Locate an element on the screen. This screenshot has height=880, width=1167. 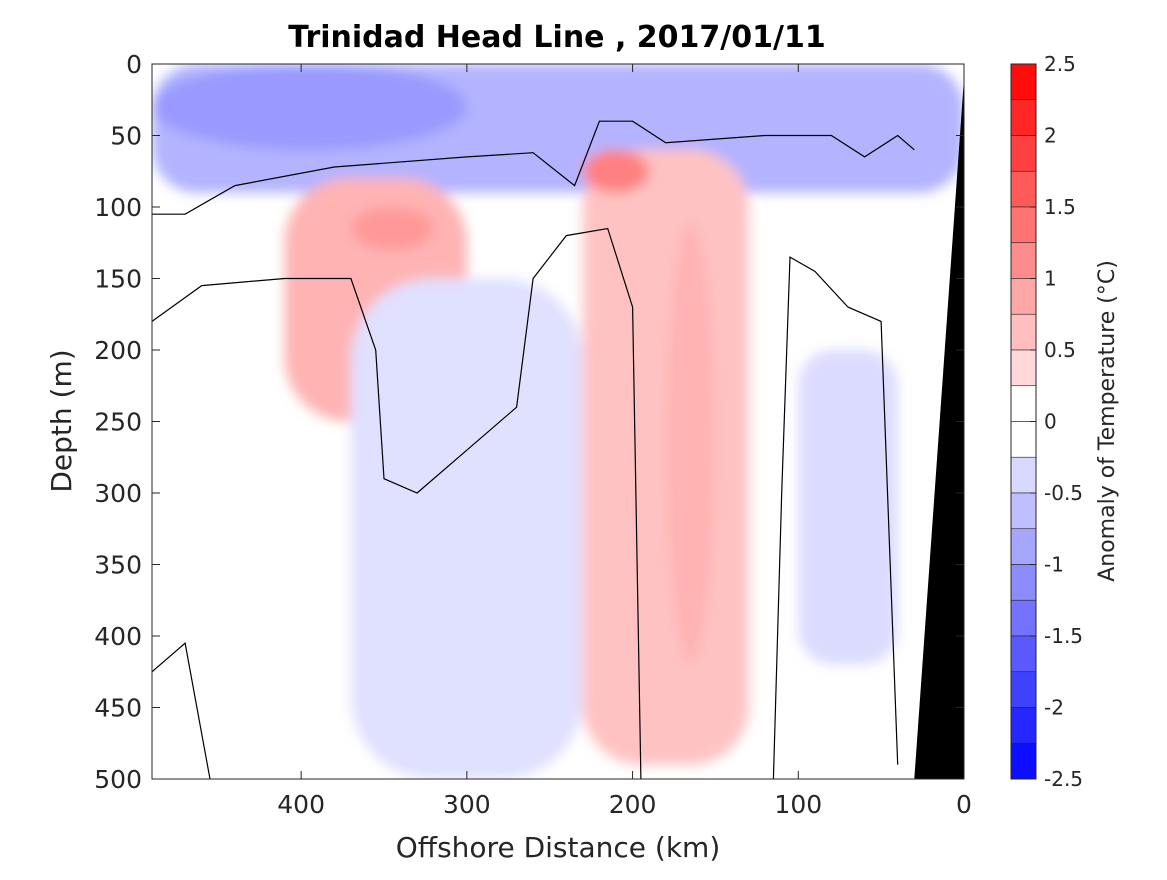
y-tick-label: 300 is located at coordinates (118, 493).